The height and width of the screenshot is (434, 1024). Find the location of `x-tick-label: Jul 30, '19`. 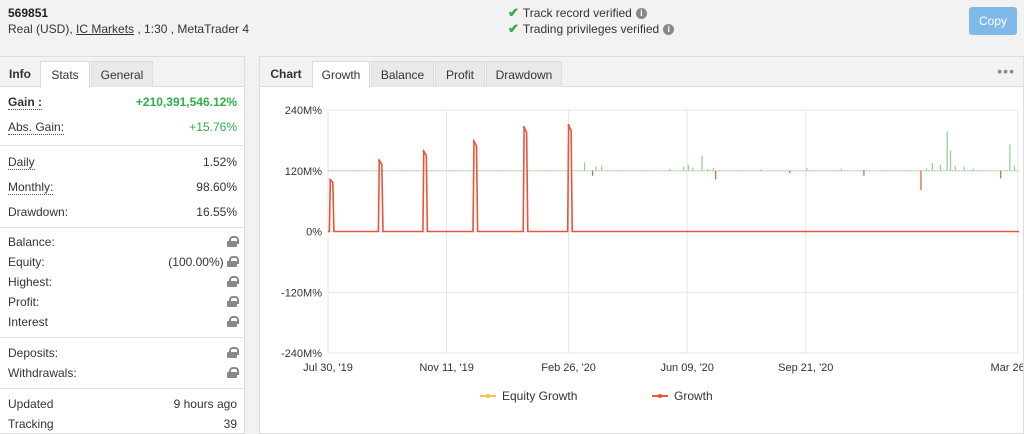

x-tick-label: Jul 30, '19 is located at coordinates (328, 368).